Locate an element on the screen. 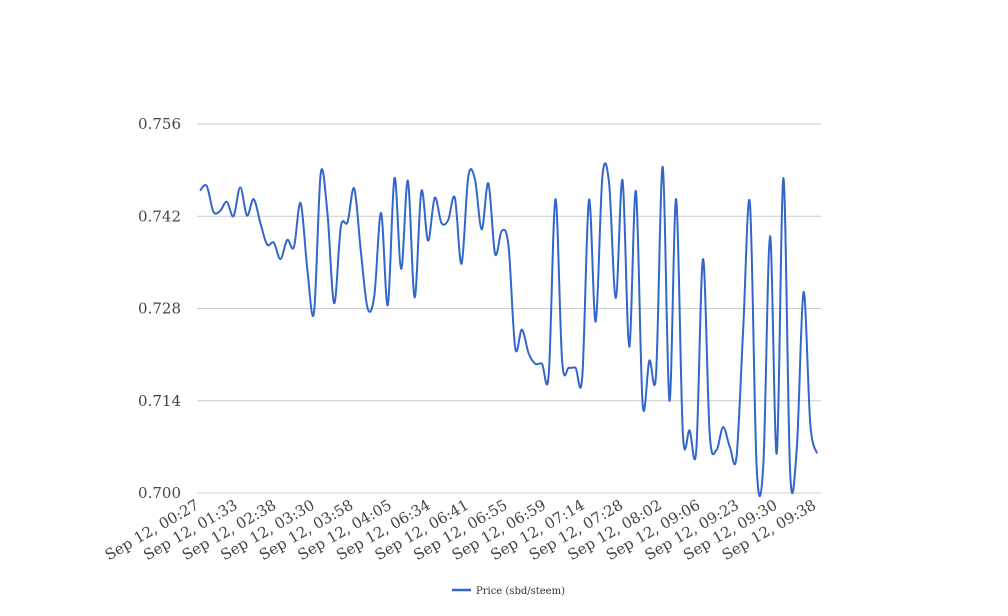 The width and height of the screenshot is (1008, 616). legend-label: Price (sbd/steem) is located at coordinates (520, 591).